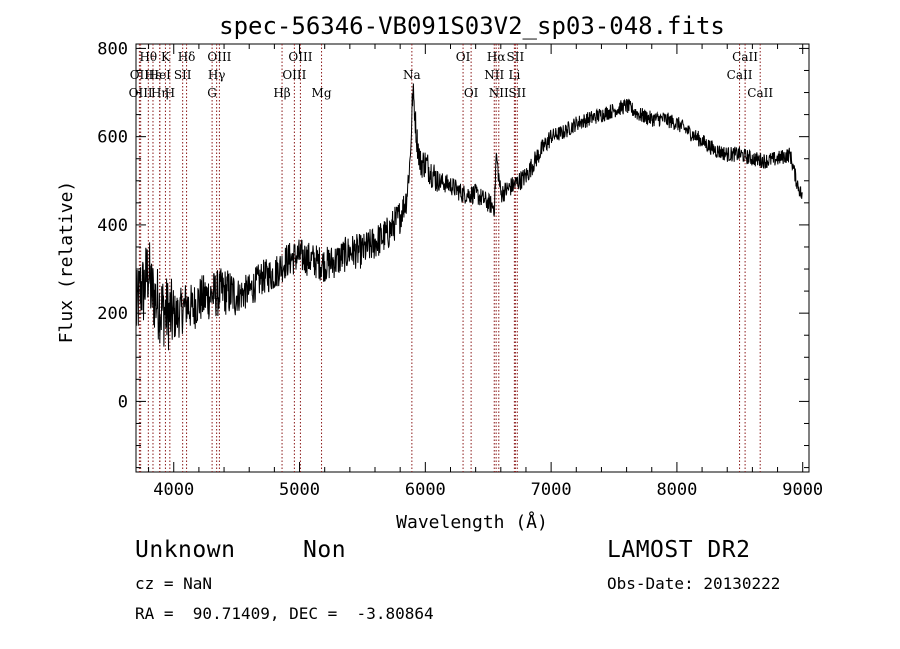 The height and width of the screenshot is (649, 900). Describe the element at coordinates (472, 522) in the screenshot. I see `x-axis-label: Wavelength (Å)` at that location.